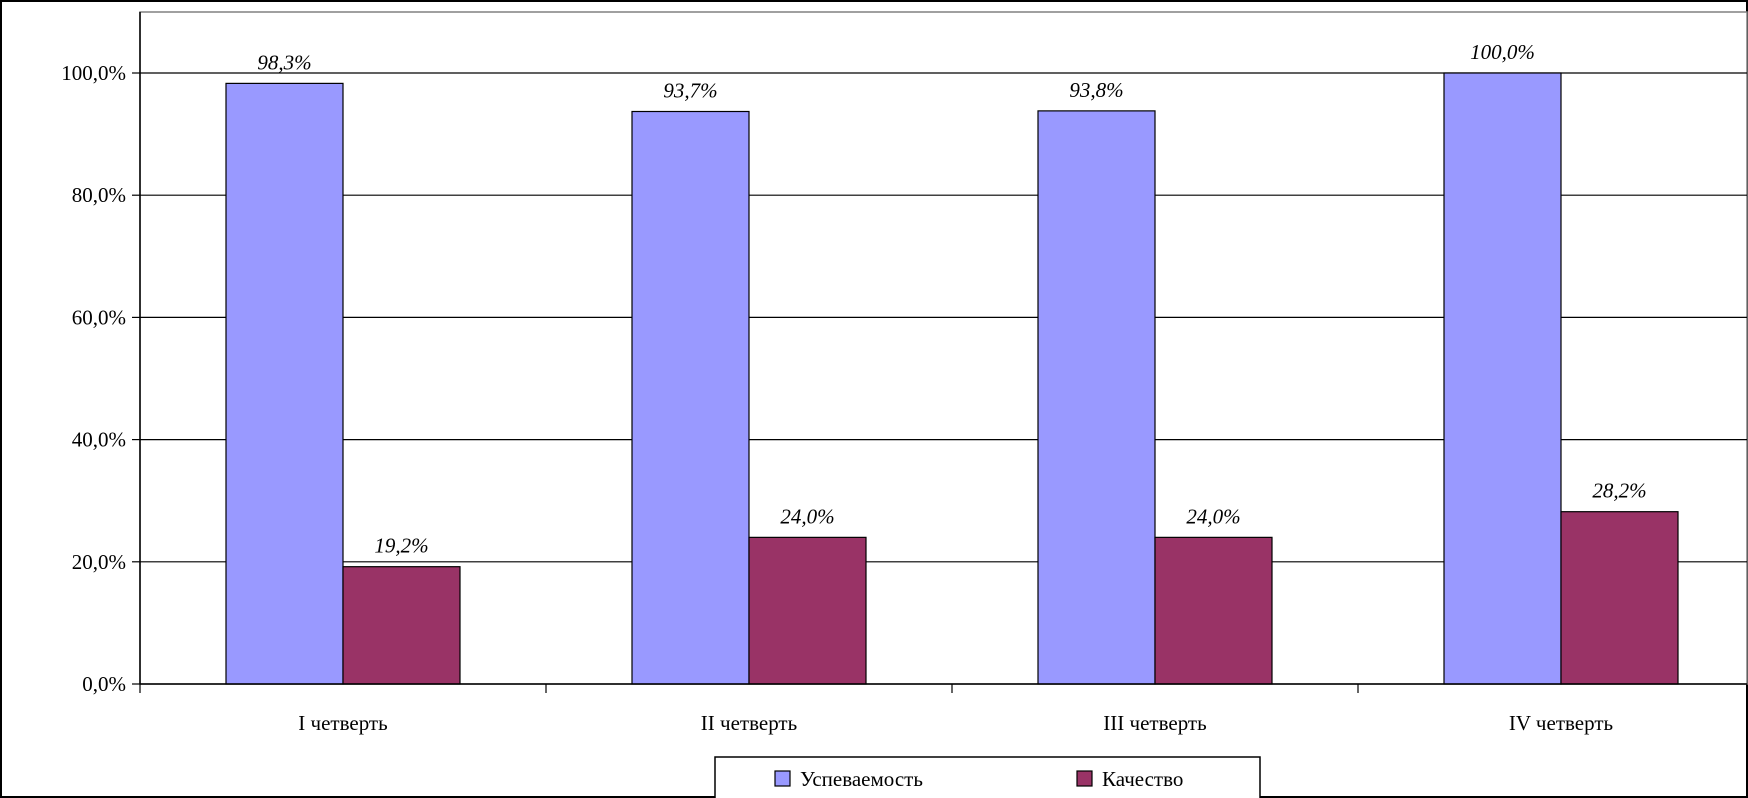  Describe the element at coordinates (99, 440) in the screenshot. I see `y-tick-label: 40,0%` at that location.